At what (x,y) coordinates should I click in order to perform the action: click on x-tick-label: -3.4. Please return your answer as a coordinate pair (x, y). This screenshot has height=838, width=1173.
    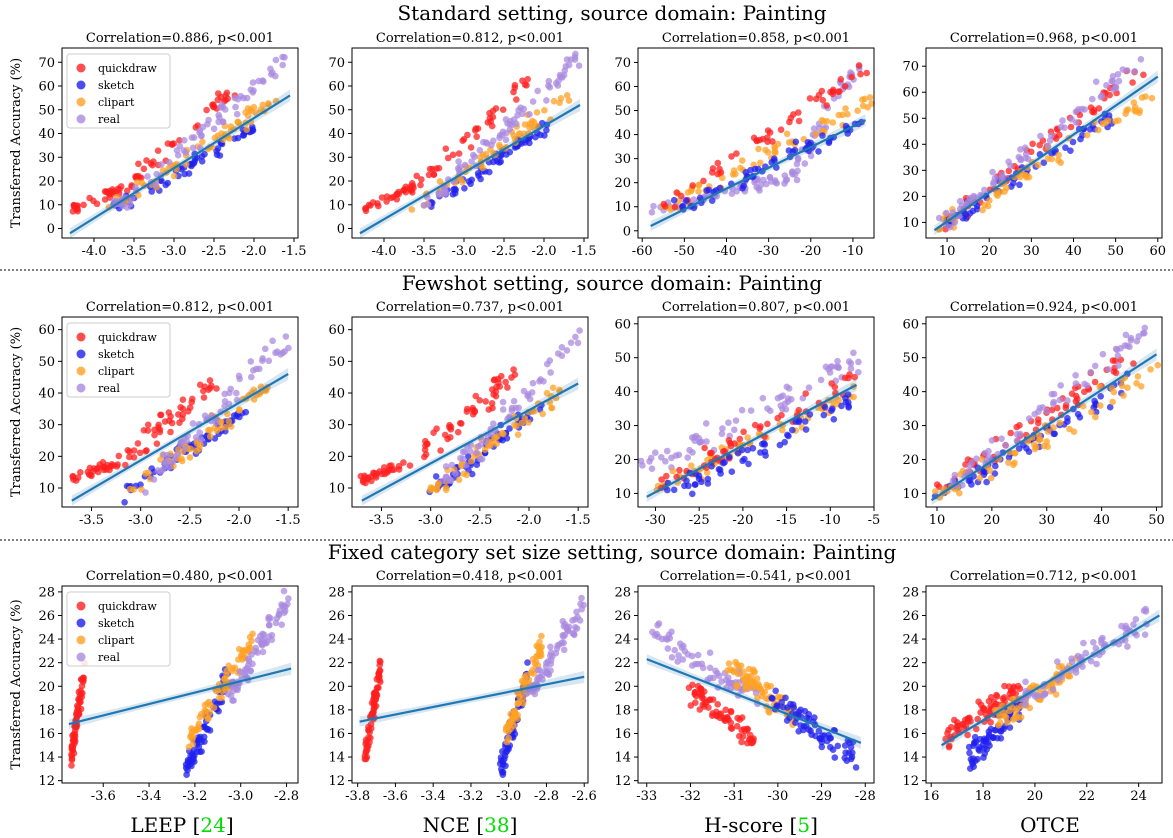
    Looking at the image, I should click on (149, 796).